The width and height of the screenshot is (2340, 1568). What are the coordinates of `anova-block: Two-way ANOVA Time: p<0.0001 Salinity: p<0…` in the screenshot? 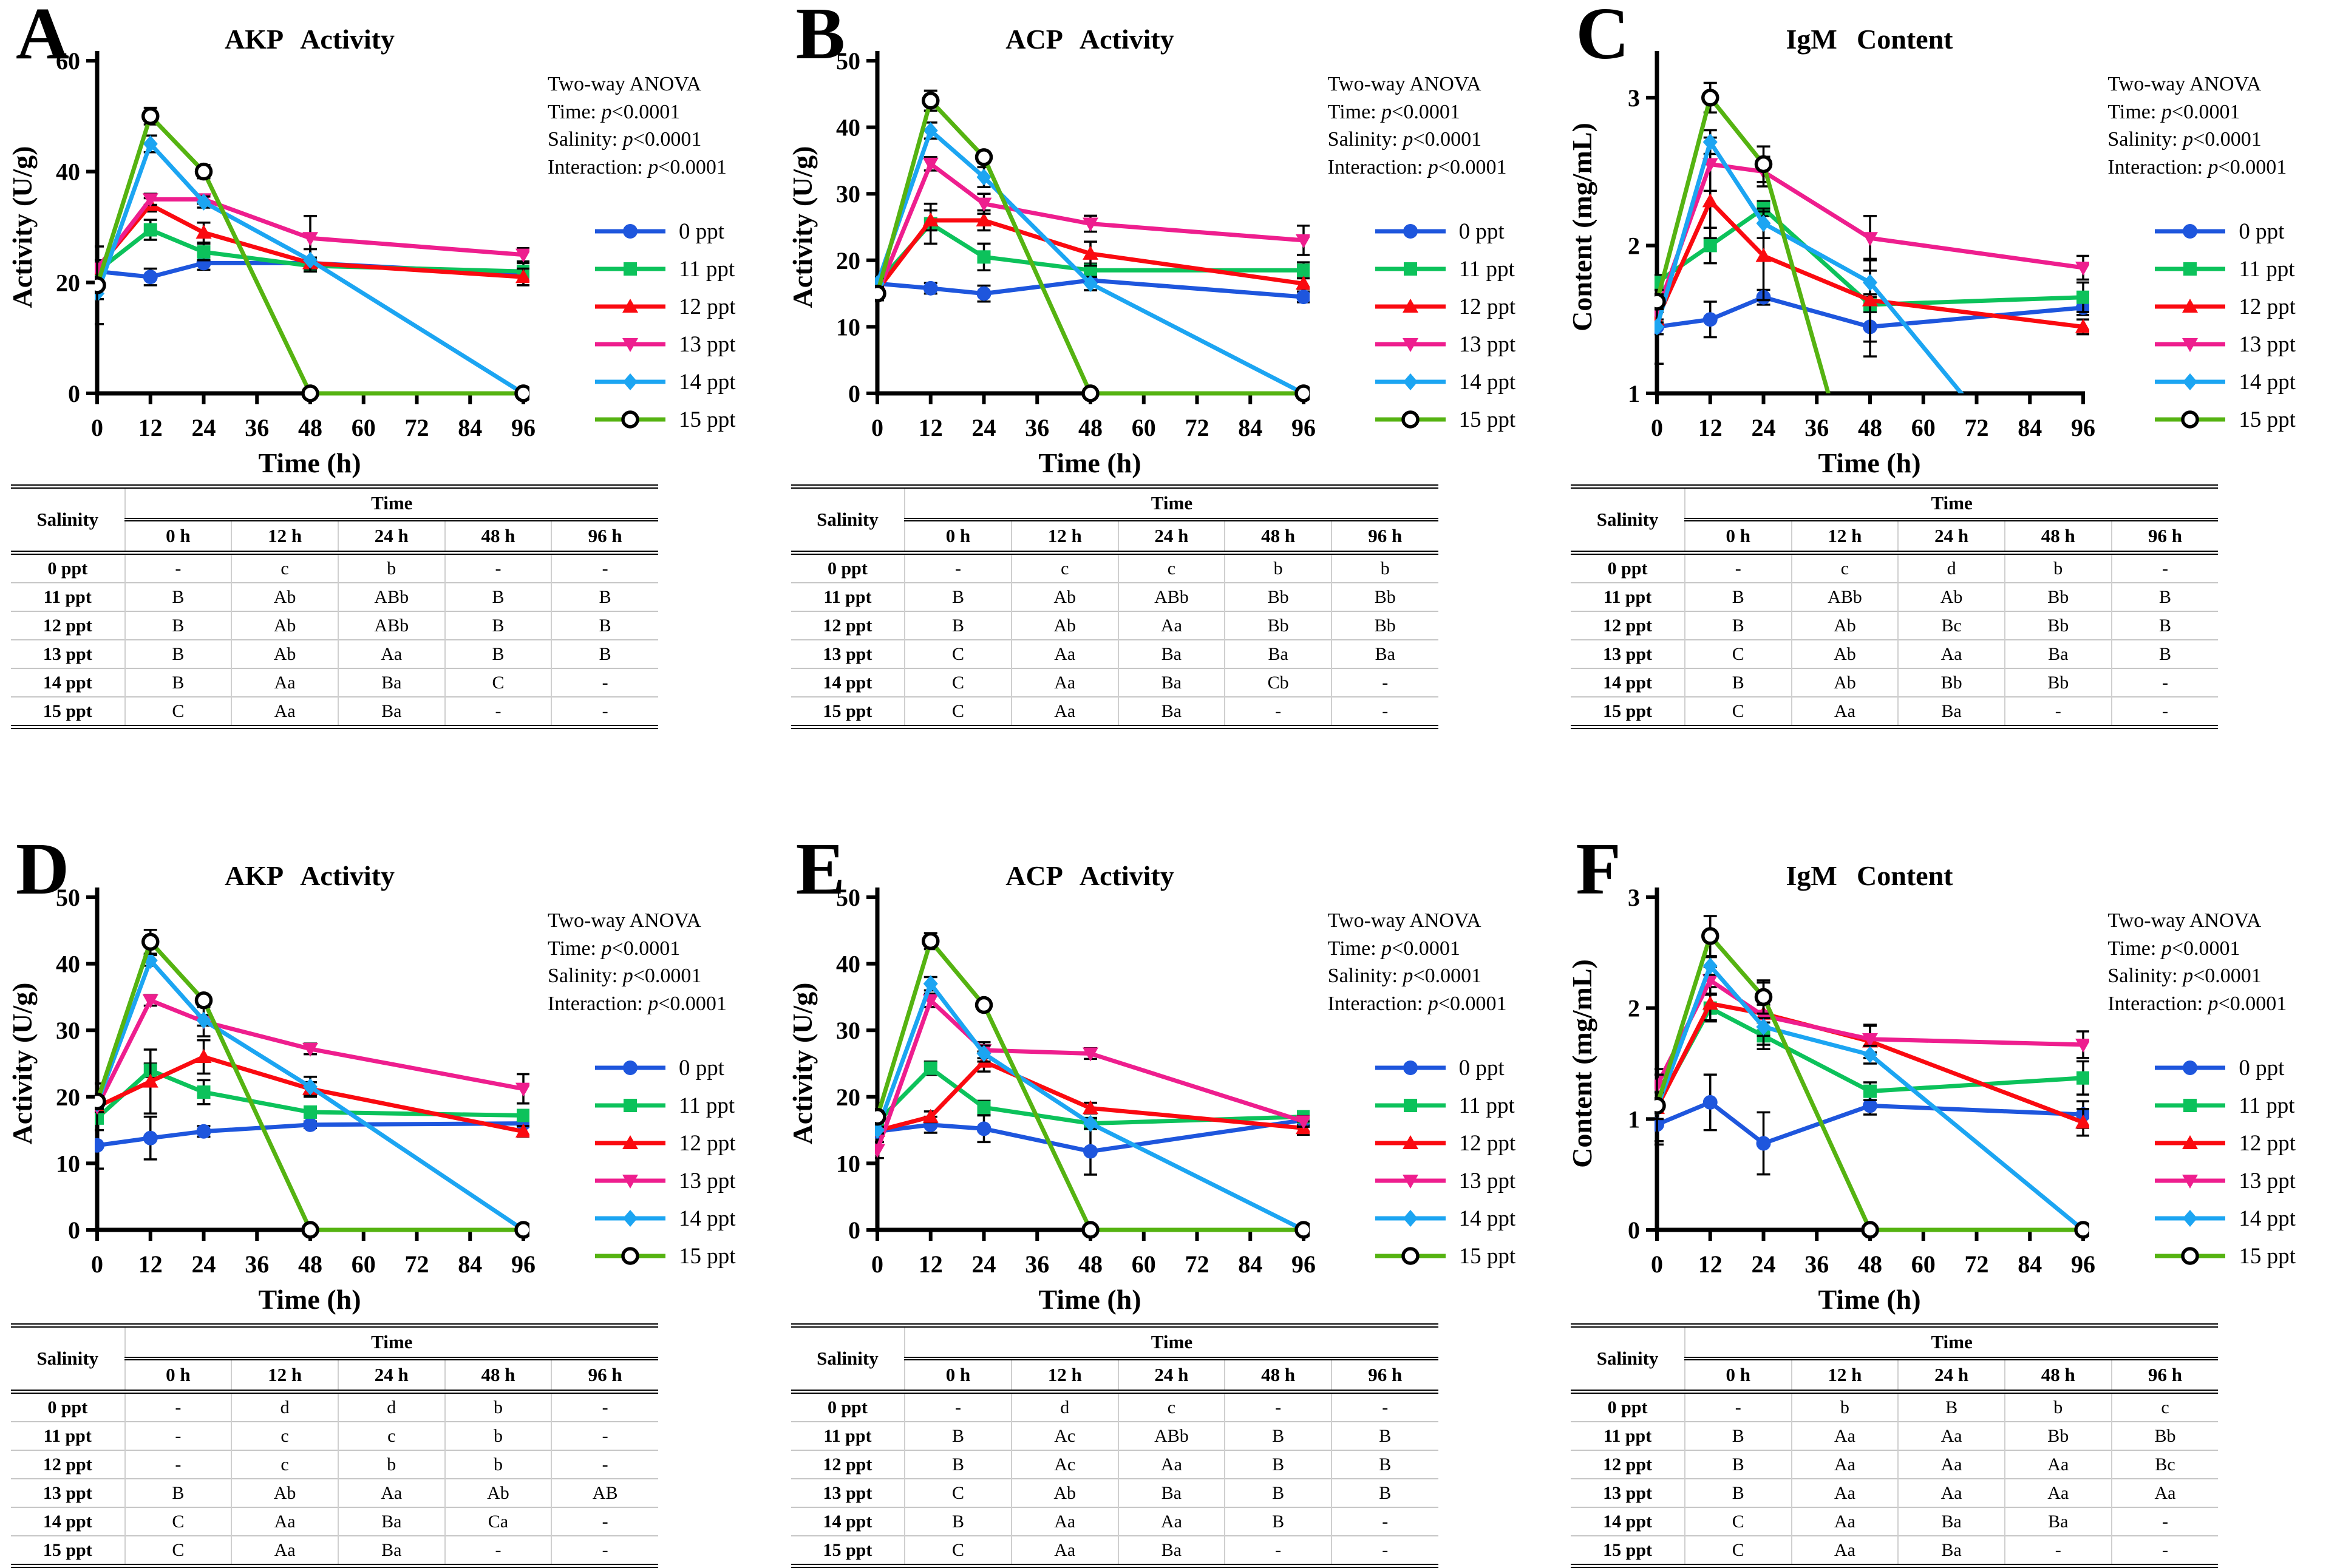 It's located at (2222, 125).